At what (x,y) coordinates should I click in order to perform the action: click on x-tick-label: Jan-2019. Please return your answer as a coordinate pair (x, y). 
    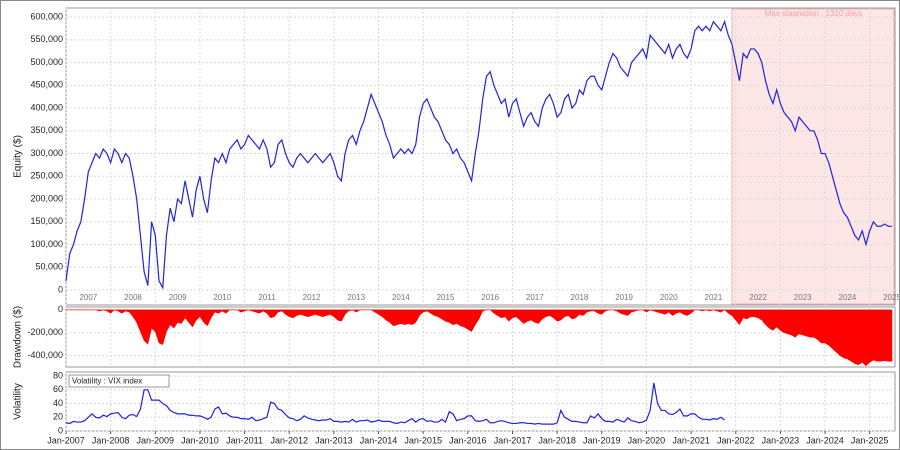
    Looking at the image, I should click on (602, 440).